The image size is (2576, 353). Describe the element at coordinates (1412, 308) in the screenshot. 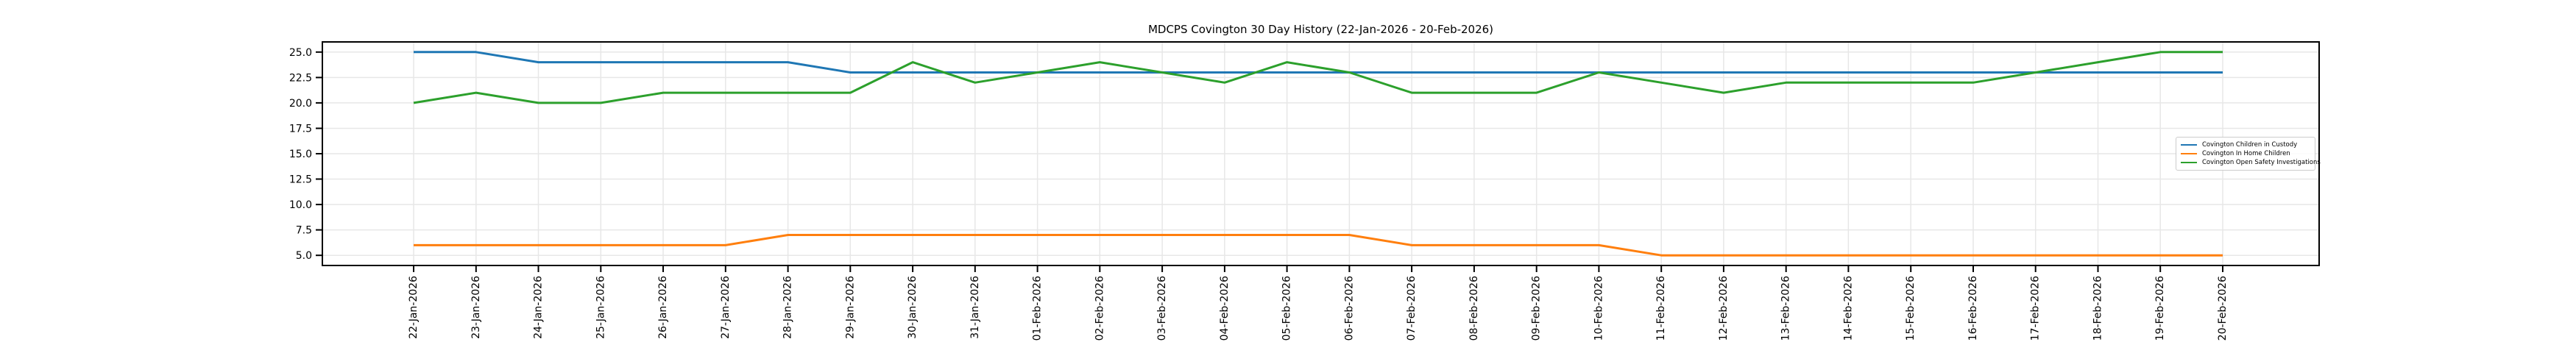

I see `svg-text: 07-Feb-2026` at that location.